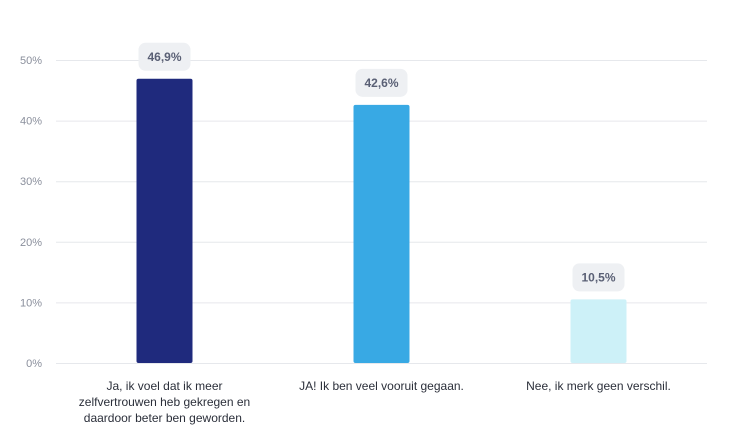  I want to click on x-tick-label: JA! Ik ben veel vooruit gegaan., so click(381, 386).